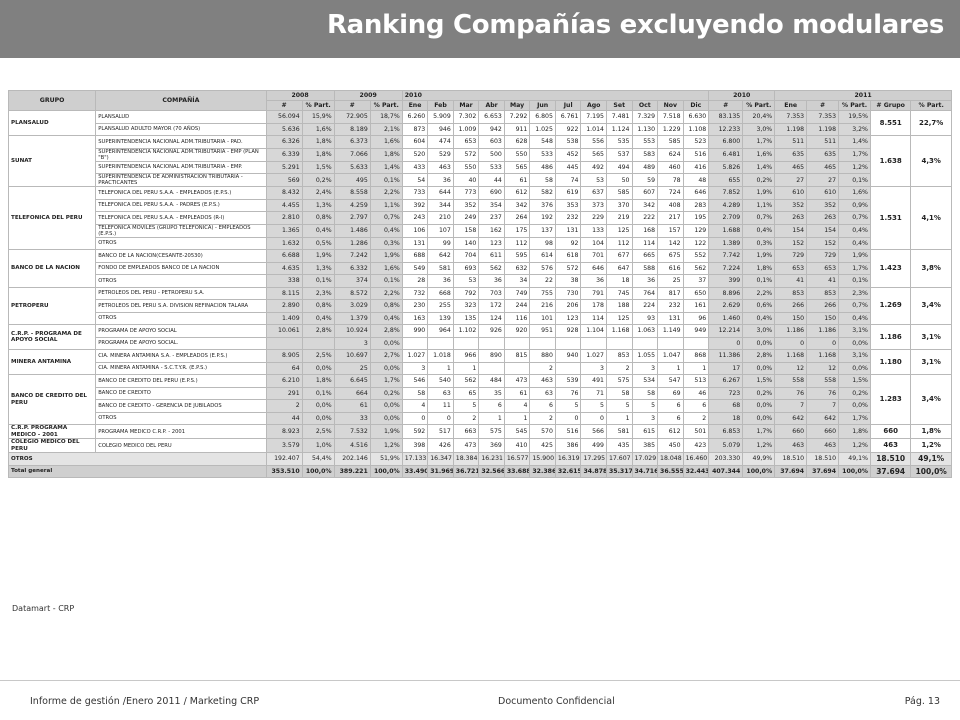 The image size is (960, 720). Describe the element at coordinates (318, 356) in the screenshot. I see `value-cell: 2,5%` at that location.